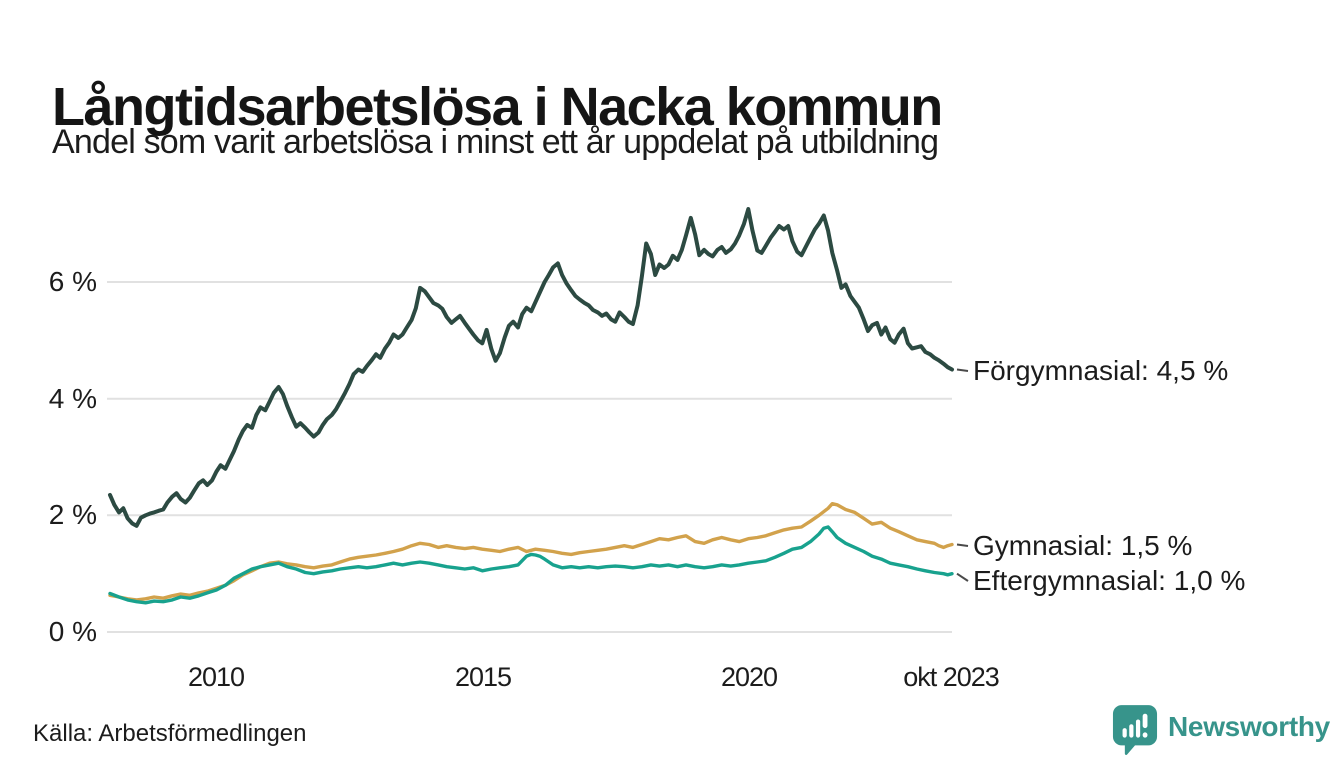 Image resolution: width=1340 pixels, height=780 pixels. I want to click on series-end-label-eftergymnasial: Eftergymnasial: 1,0 %, so click(1109, 580).